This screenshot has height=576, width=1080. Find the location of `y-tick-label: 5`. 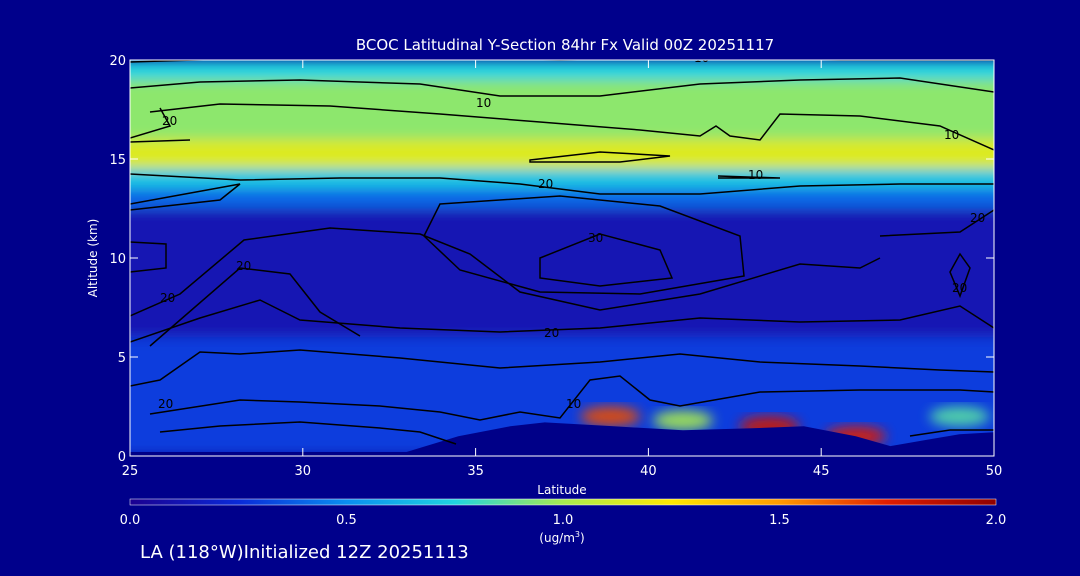

y-tick-label: 5 is located at coordinates (122, 358).